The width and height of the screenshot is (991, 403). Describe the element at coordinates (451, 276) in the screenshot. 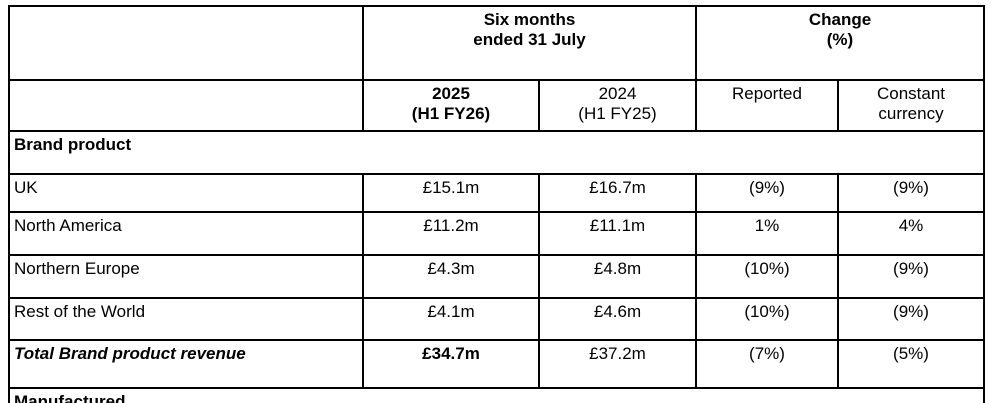

I see `value-2025: £4.3m` at that location.